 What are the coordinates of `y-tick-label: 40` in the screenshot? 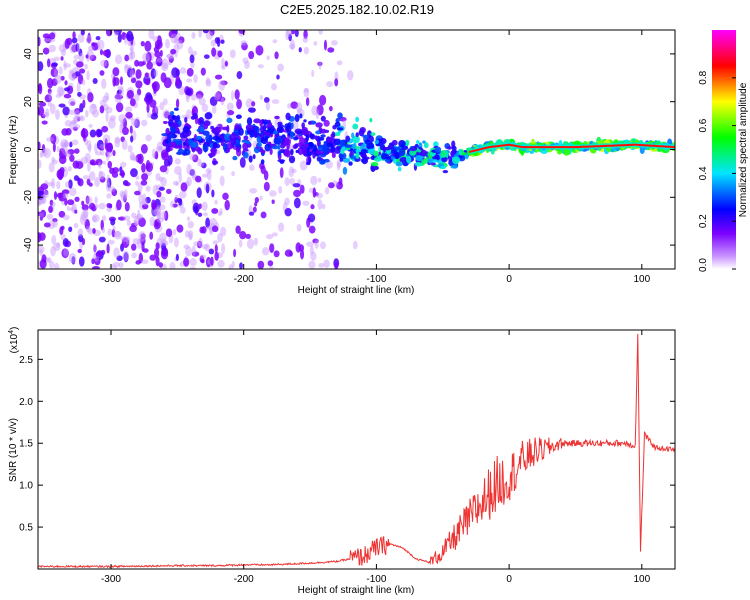 It's located at (28, 54).